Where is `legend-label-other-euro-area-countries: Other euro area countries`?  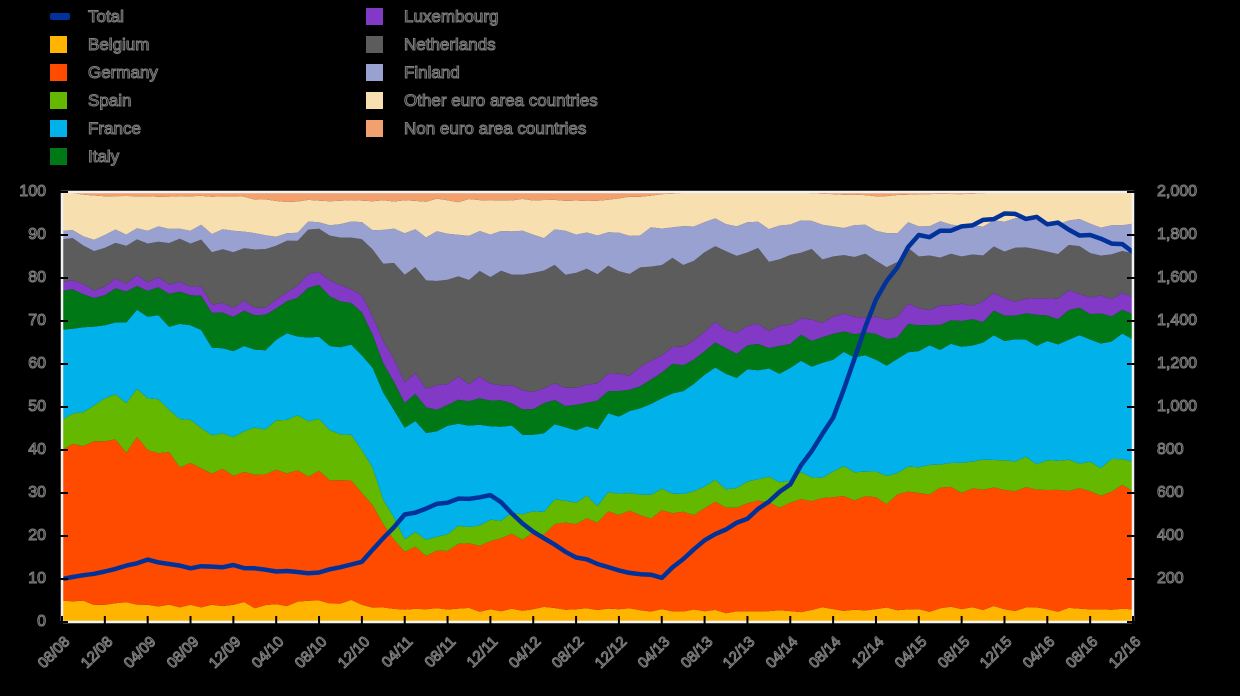
legend-label-other-euro-area-countries: Other euro area countries is located at coordinates (501, 101).